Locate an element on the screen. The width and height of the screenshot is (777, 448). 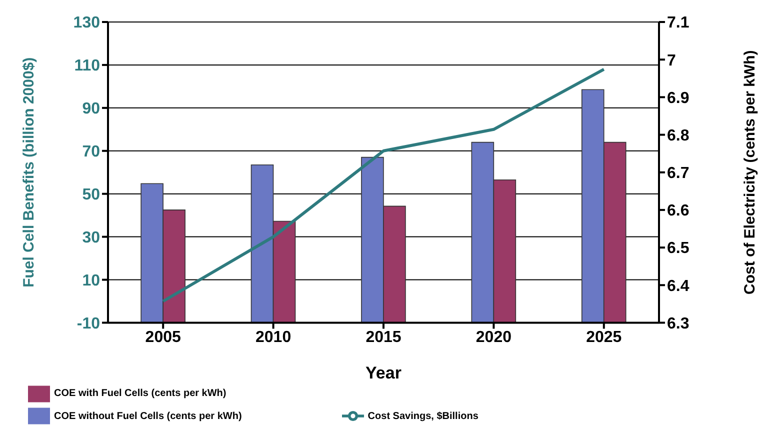
y2-tick-label: 7.1 is located at coordinates (678, 23).